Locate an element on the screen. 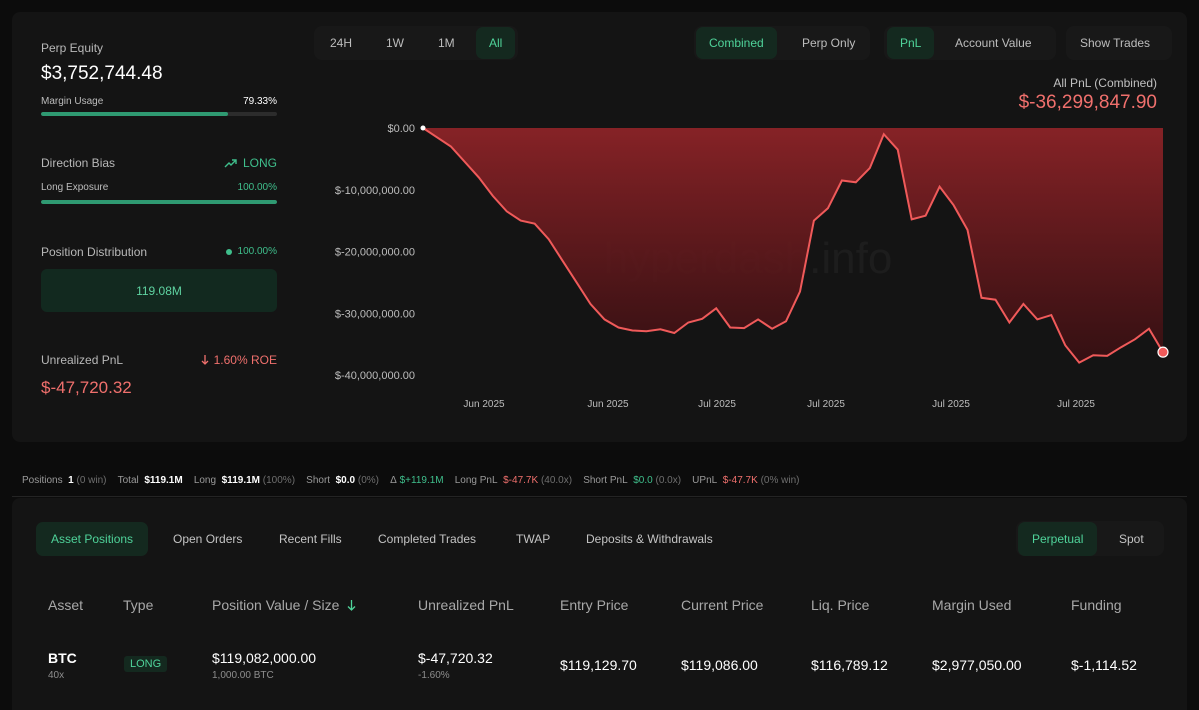 The height and width of the screenshot is (710, 1199). margin-usage-label: Margin Usage is located at coordinates (72, 101).